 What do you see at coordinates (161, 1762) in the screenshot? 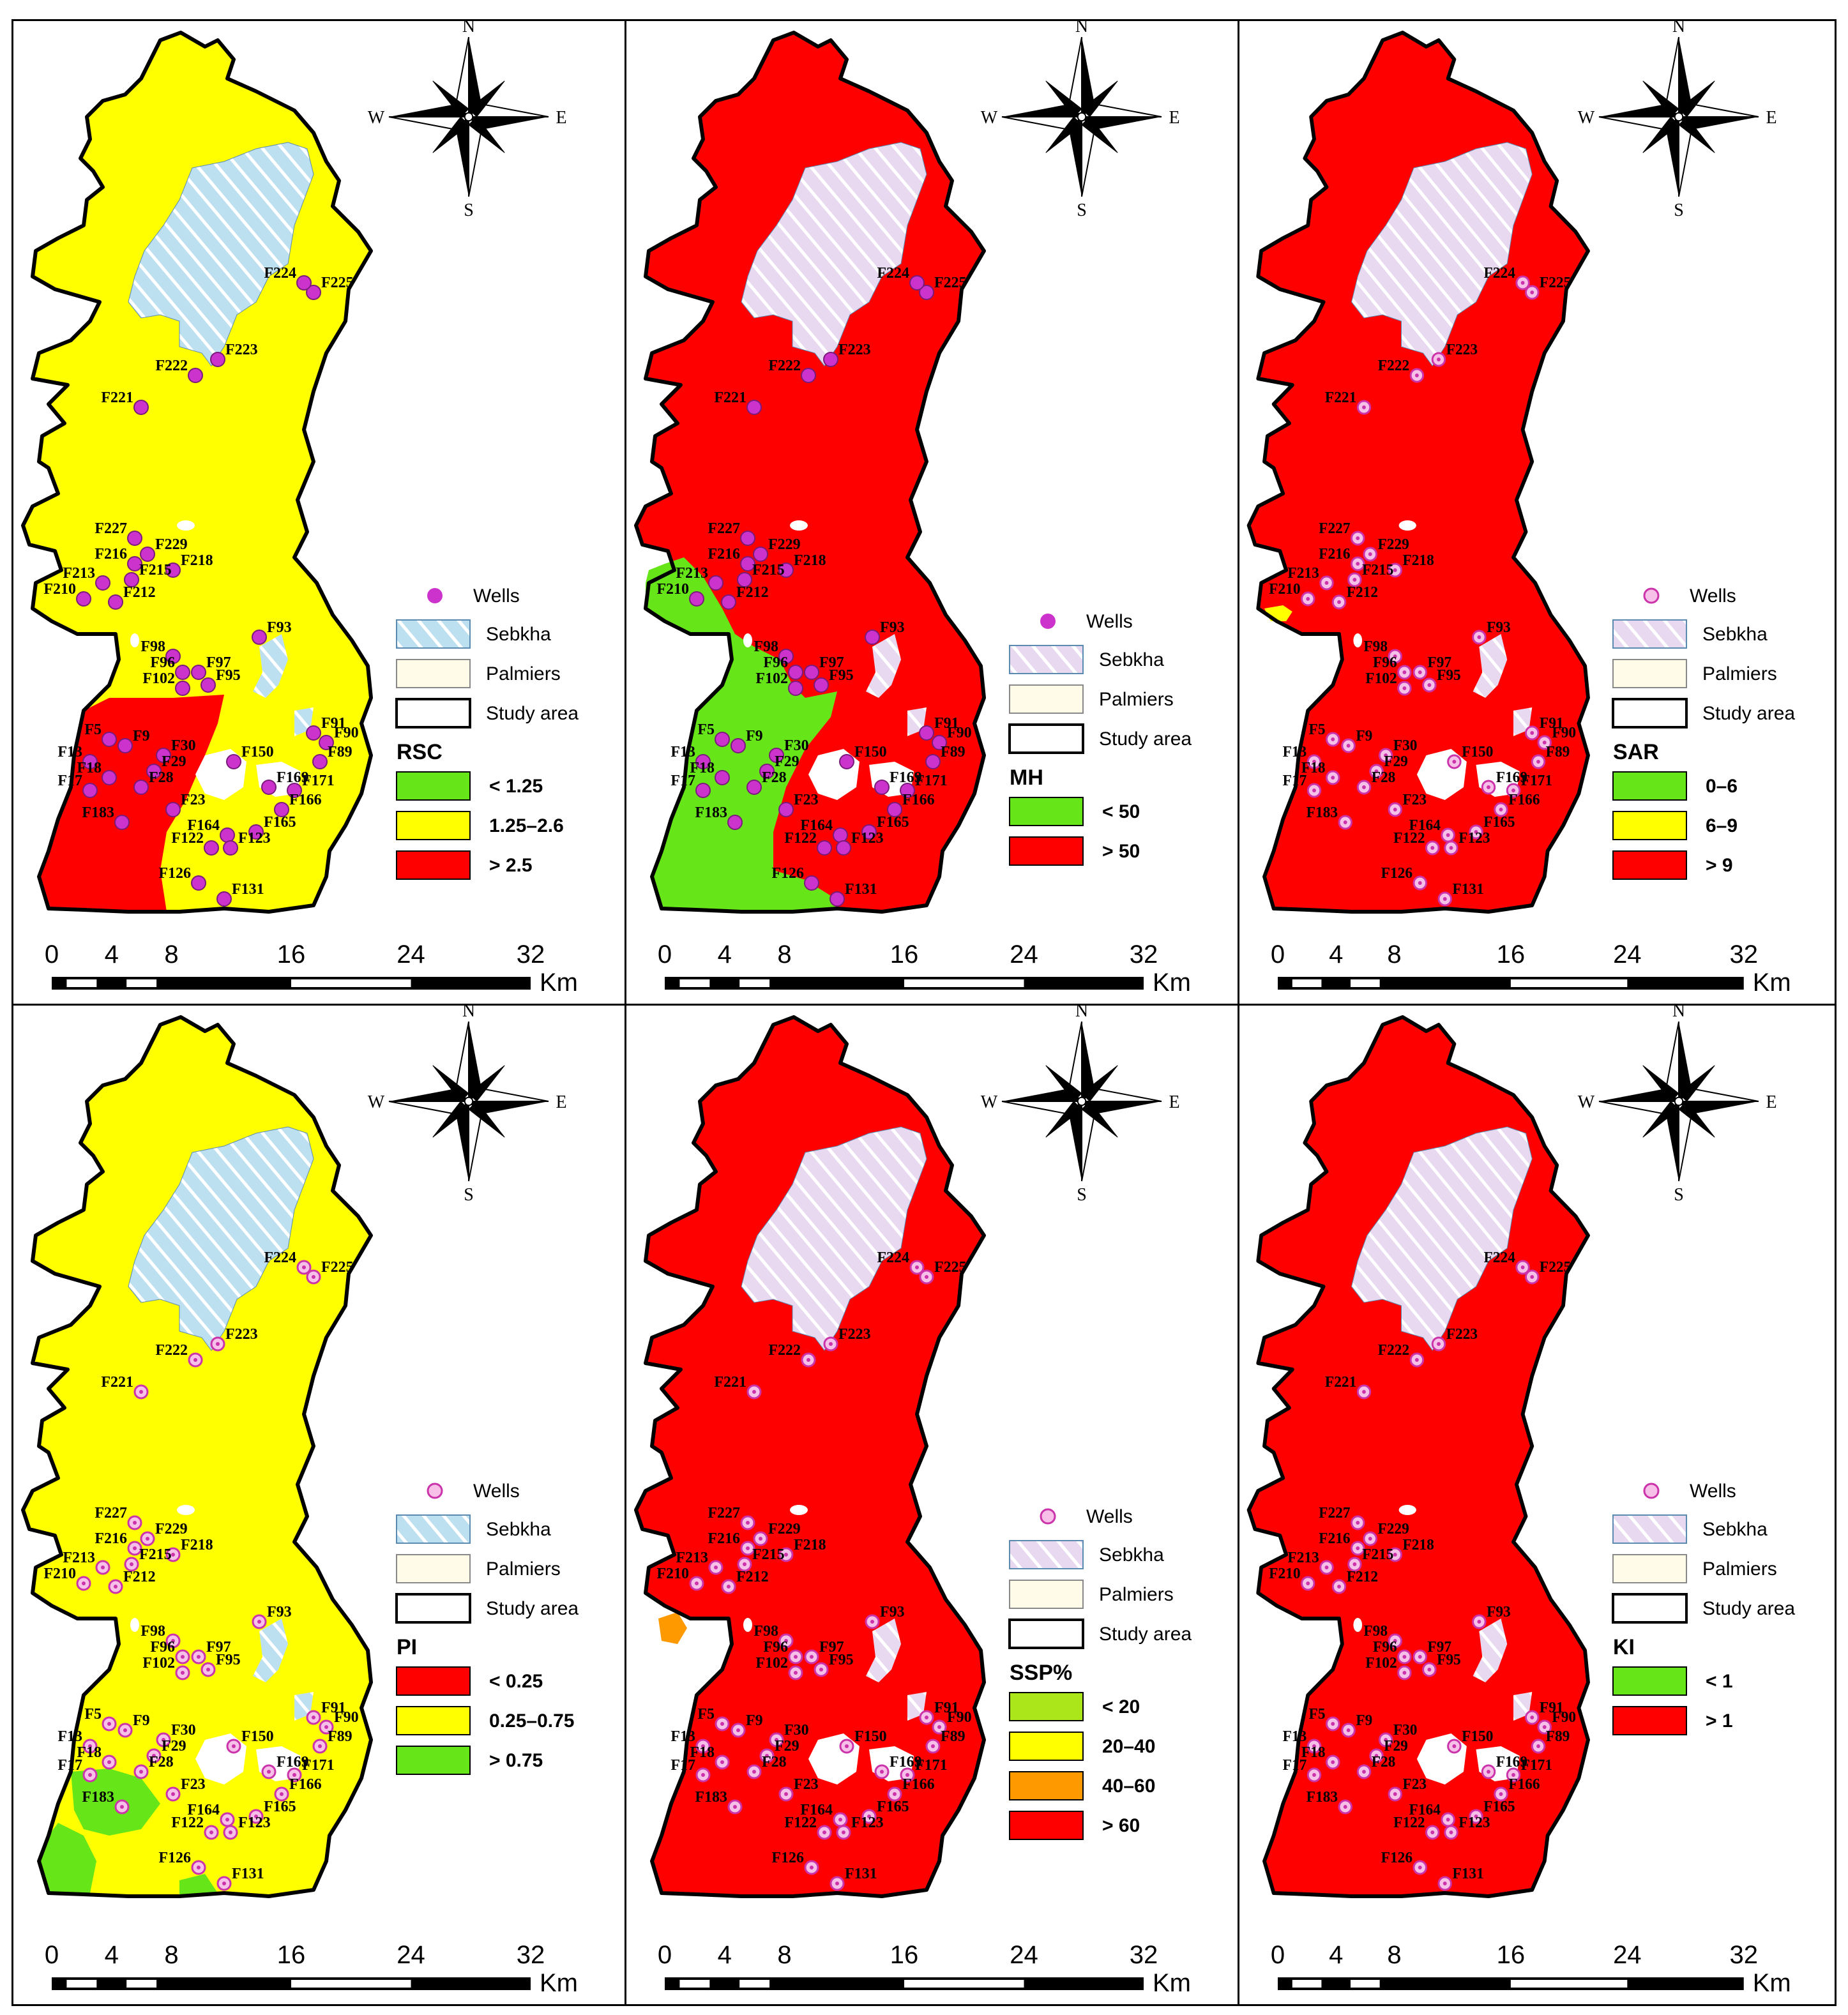
I see `well-label: F28` at bounding box center [161, 1762].